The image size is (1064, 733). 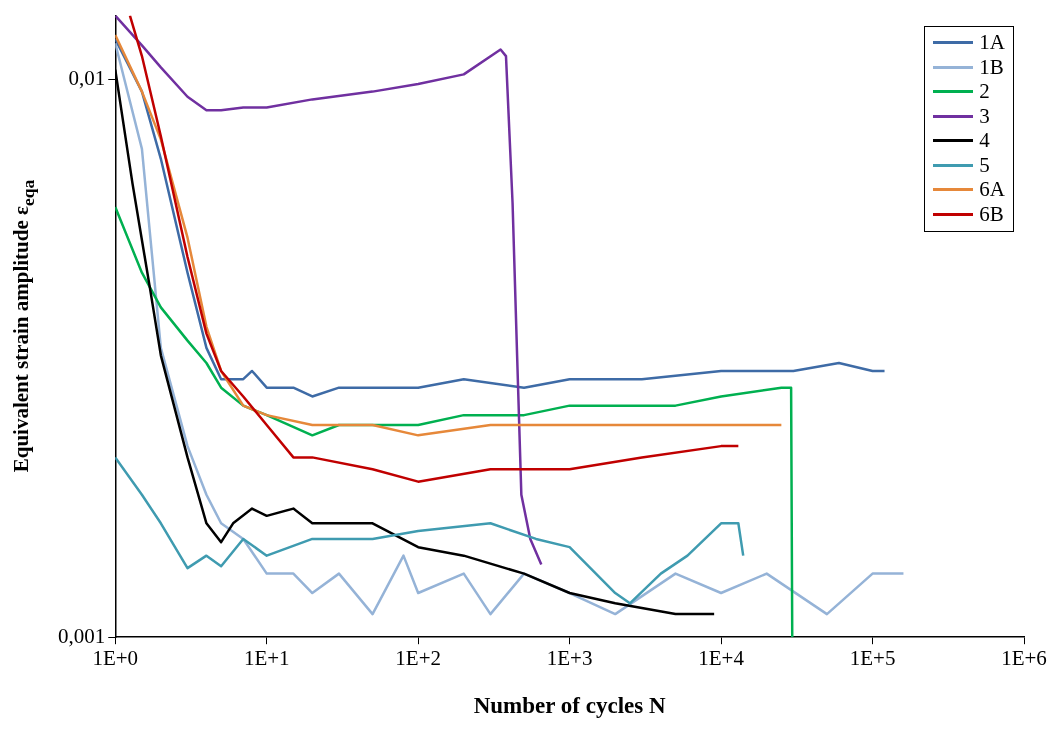 I want to click on x-tick-label: 1E+1, so click(x=266, y=658).